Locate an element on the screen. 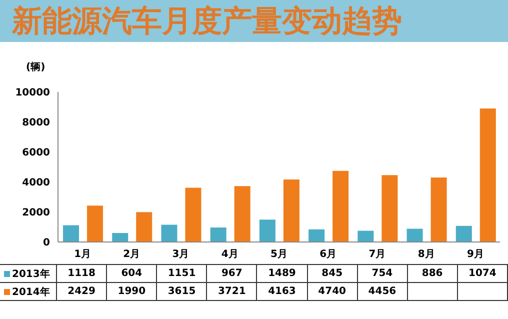  data-label: 604 is located at coordinates (131, 273).